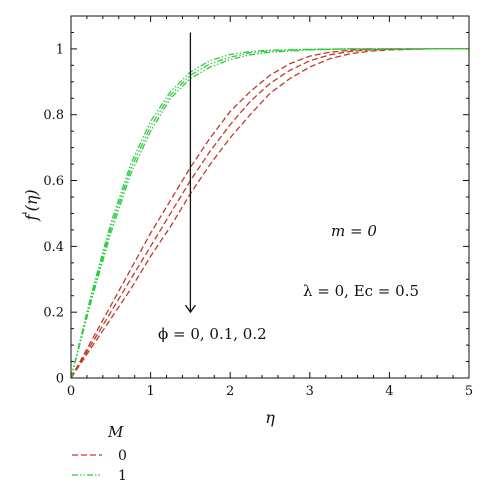 Image resolution: width=489 pixels, height=500 pixels. I want to click on y-axis-label: f'(η), so click(30, 205).